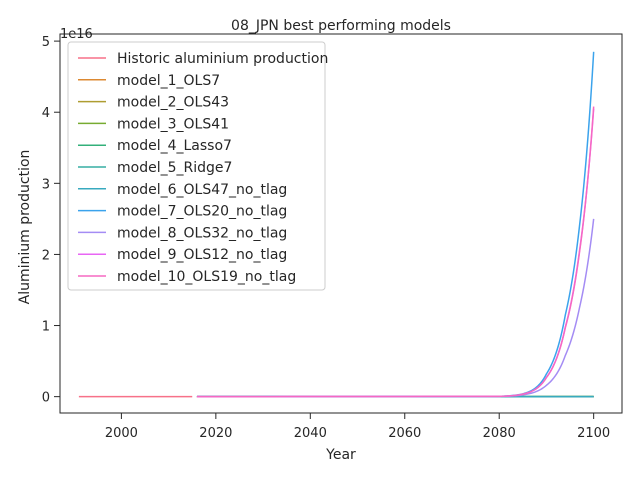  I want to click on x-tick-label: 2080, so click(499, 433).